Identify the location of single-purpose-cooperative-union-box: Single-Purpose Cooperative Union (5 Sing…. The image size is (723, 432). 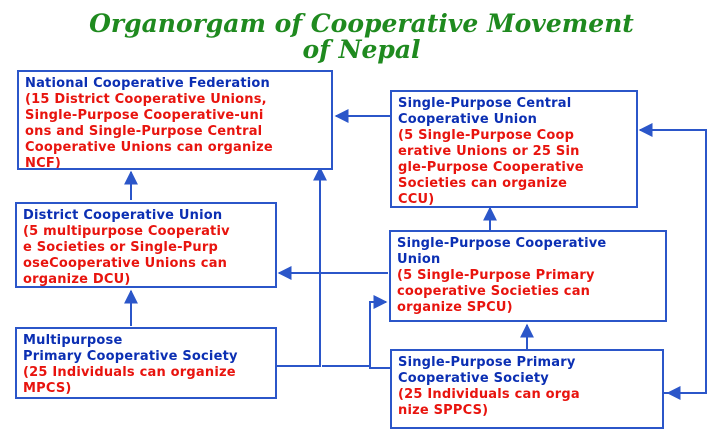
(528, 276).